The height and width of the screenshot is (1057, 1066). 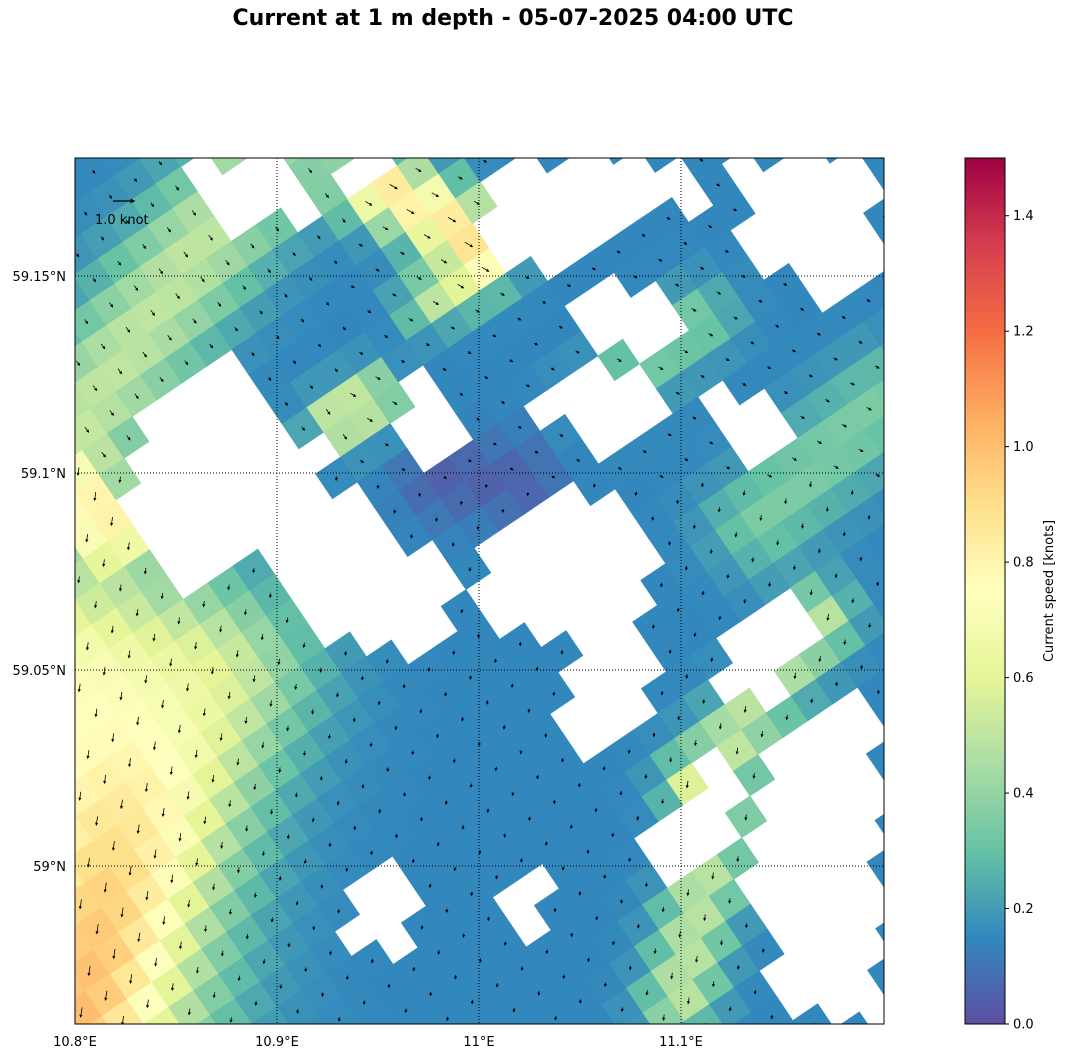 I want to click on colorbar-tick-label: 0.4, so click(x=1023, y=794).